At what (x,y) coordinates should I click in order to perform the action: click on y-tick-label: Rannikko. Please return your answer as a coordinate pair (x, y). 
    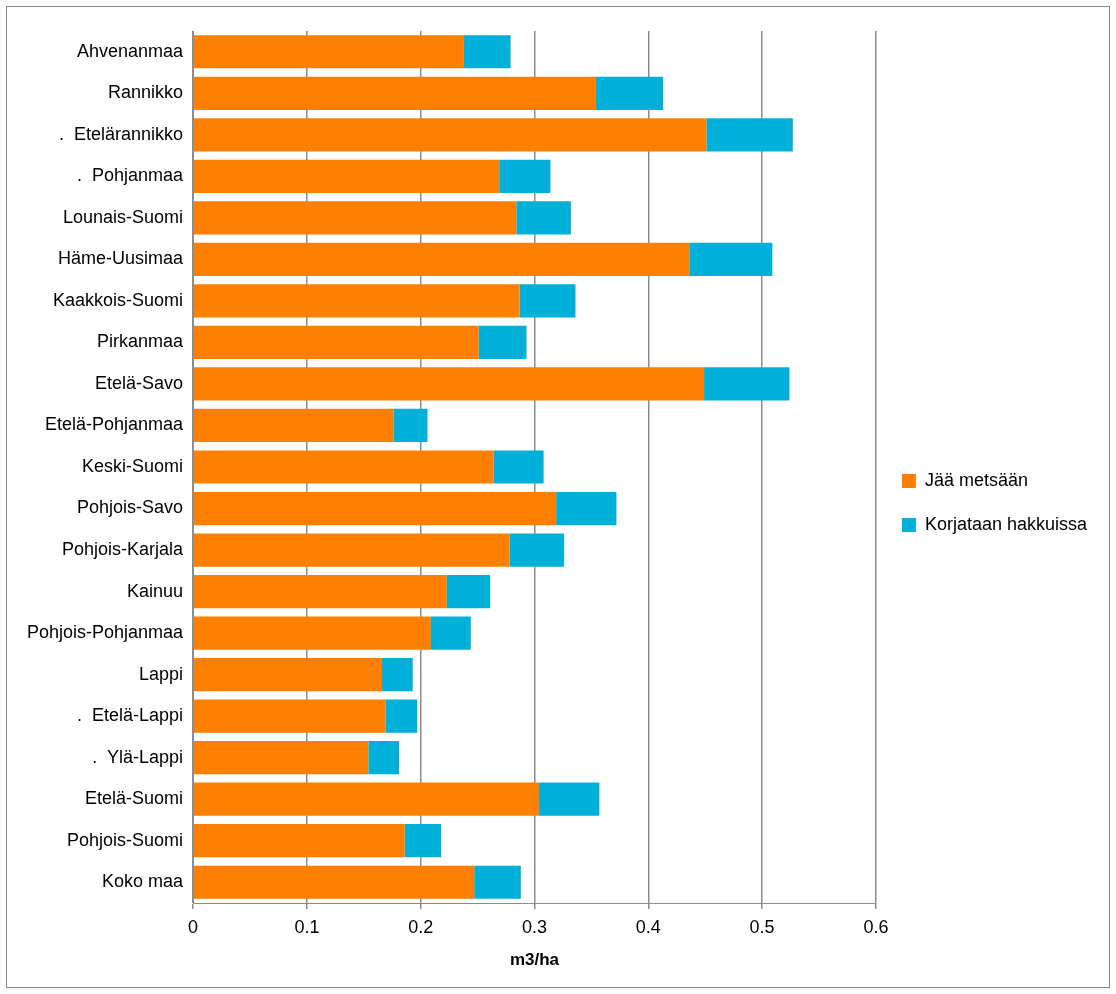
    Looking at the image, I should click on (146, 92).